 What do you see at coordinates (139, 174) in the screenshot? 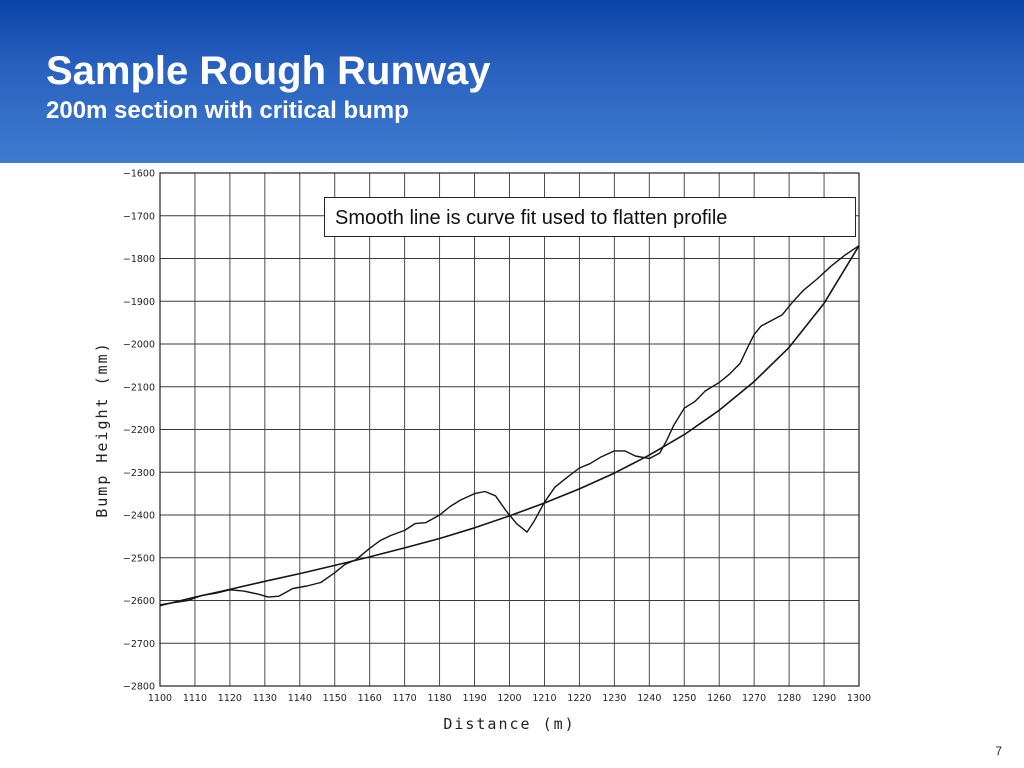
I see `y-tick-label: −1600` at bounding box center [139, 174].